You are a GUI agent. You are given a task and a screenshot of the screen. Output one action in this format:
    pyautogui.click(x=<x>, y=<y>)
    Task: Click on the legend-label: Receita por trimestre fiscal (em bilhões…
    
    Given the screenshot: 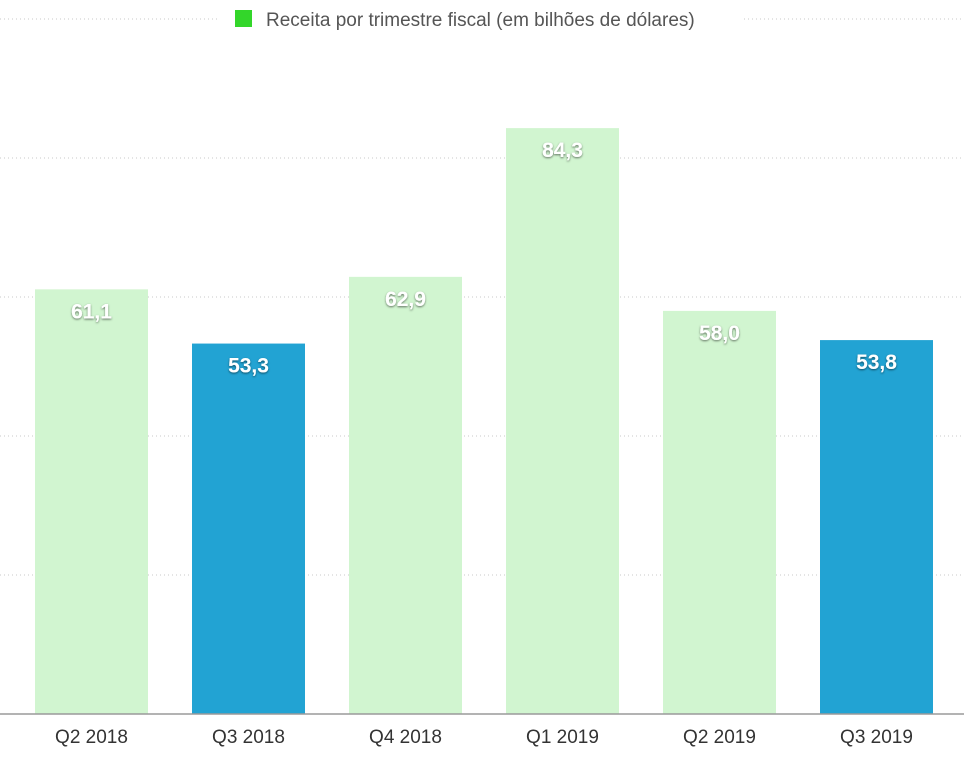 What is the action you would take?
    pyautogui.click(x=480, y=20)
    